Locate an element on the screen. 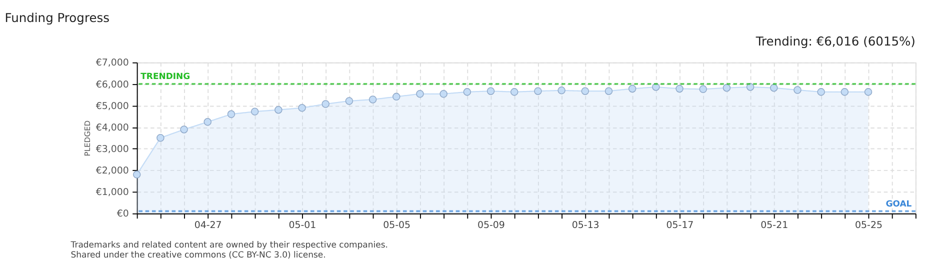 The height and width of the screenshot is (270, 940). text: Shared under the creative commons (CC BY-NC 3.0) license. is located at coordinates (198, 255).